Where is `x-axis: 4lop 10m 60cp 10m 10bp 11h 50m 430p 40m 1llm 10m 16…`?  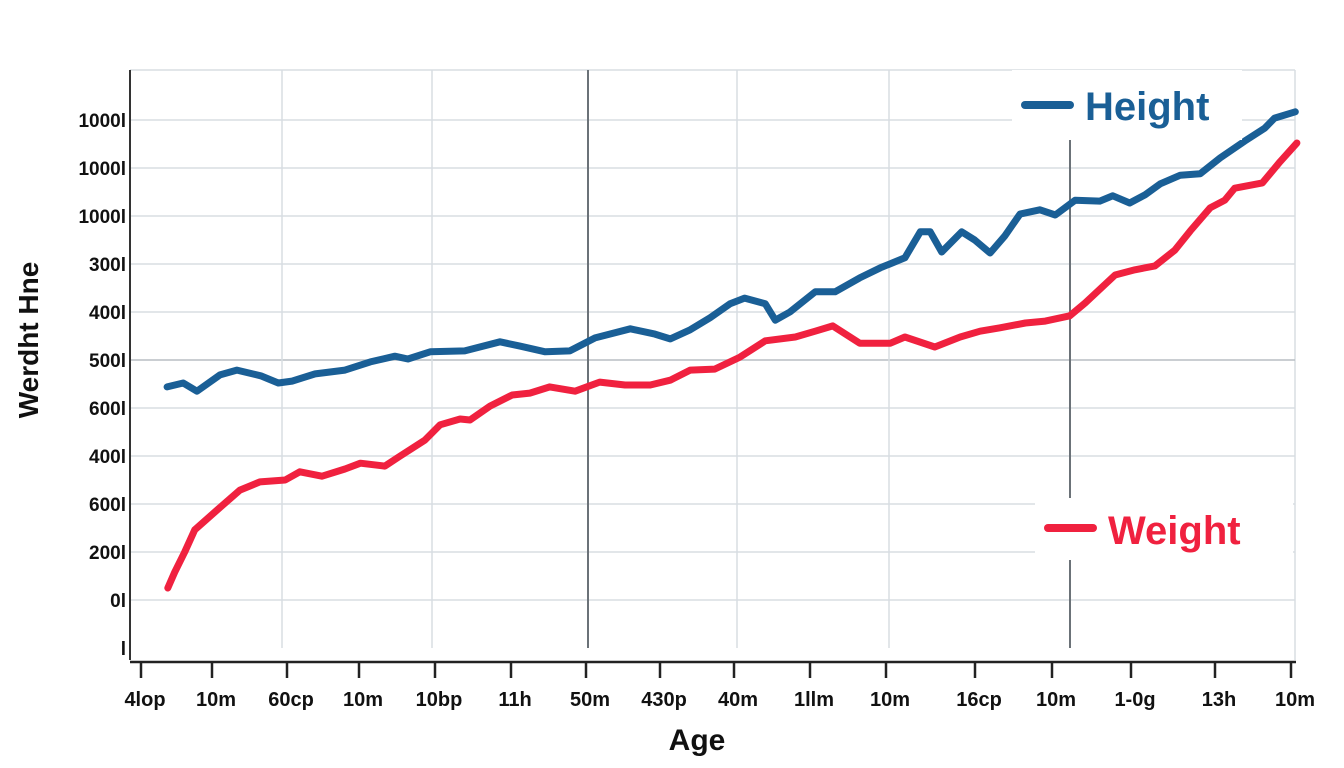
x-axis: 4lop 10m 60cp 10m 10bp 11h 50m 430p 40m 1llm 10m 16… is located at coordinates (719, 685).